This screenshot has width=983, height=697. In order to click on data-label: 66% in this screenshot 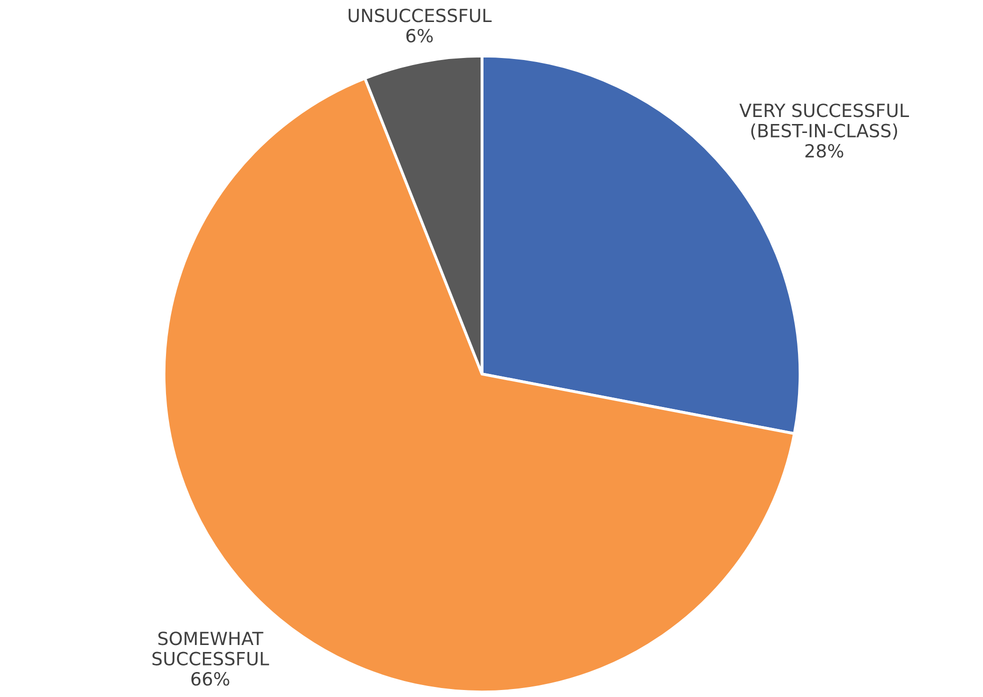, I will do `click(210, 679)`.